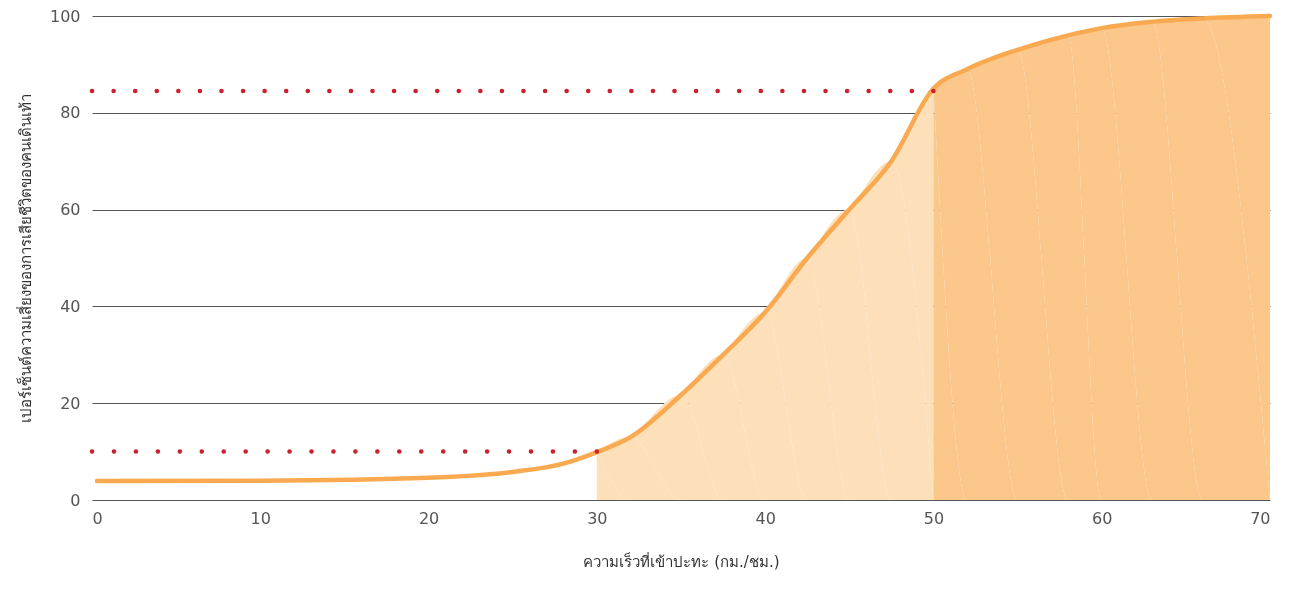 The width and height of the screenshot is (1293, 590). Describe the element at coordinates (70, 306) in the screenshot. I see `y-tick-label: 40` at that location.